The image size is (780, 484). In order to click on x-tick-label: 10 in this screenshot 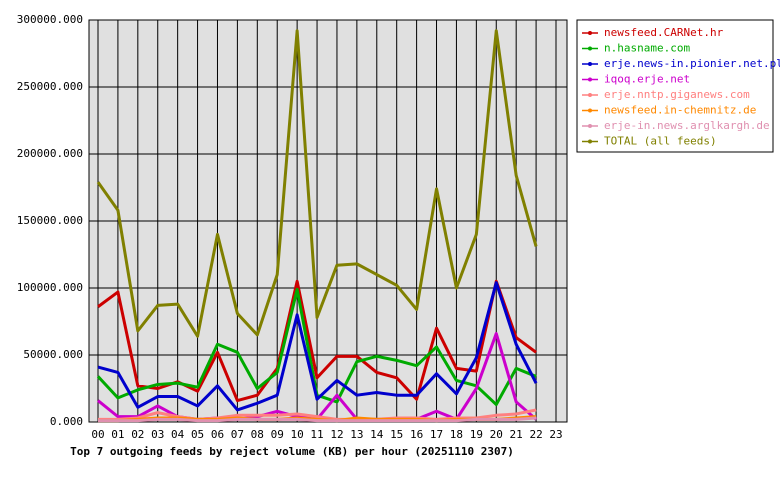, I will do `click(297, 434)`.